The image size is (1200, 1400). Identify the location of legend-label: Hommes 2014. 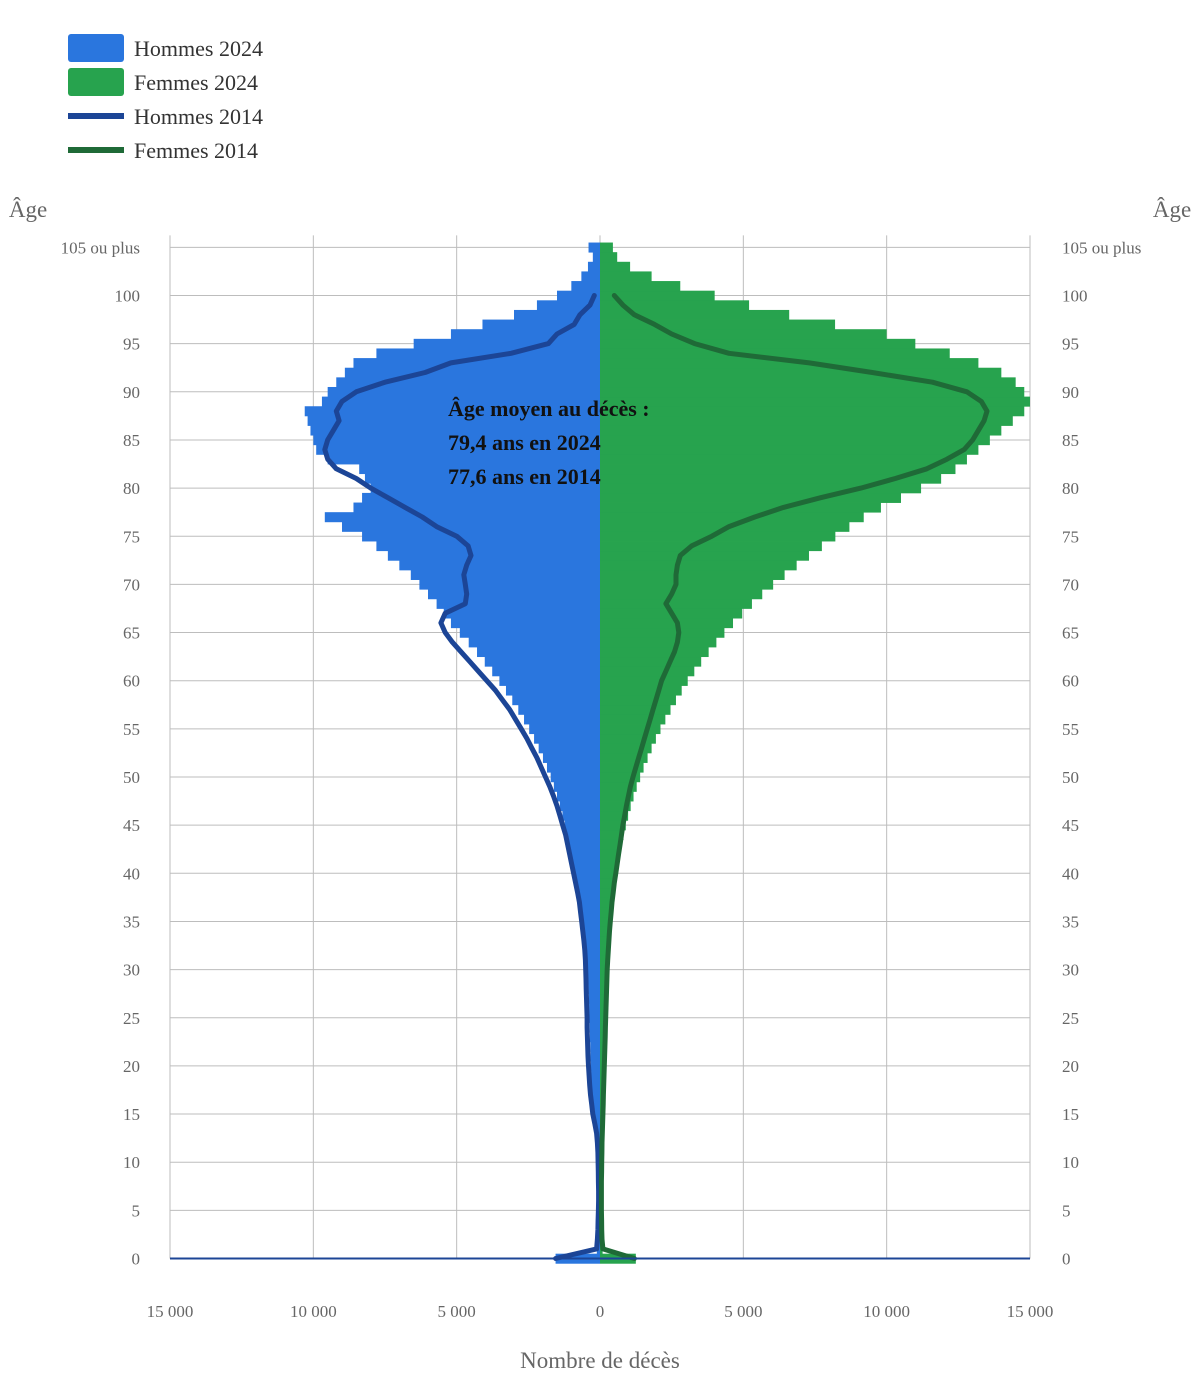
(198, 116).